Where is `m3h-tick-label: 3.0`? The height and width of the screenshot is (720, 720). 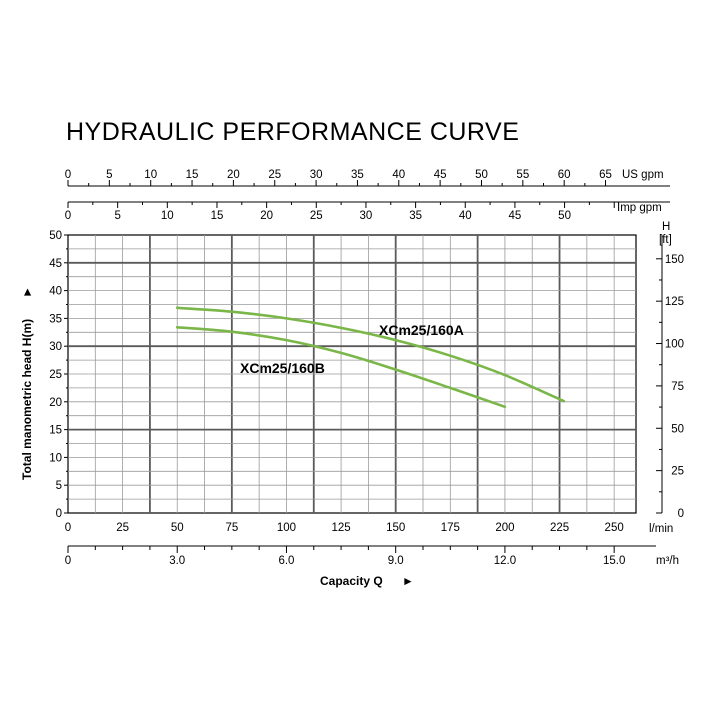
m3h-tick-label: 3.0 is located at coordinates (177, 561).